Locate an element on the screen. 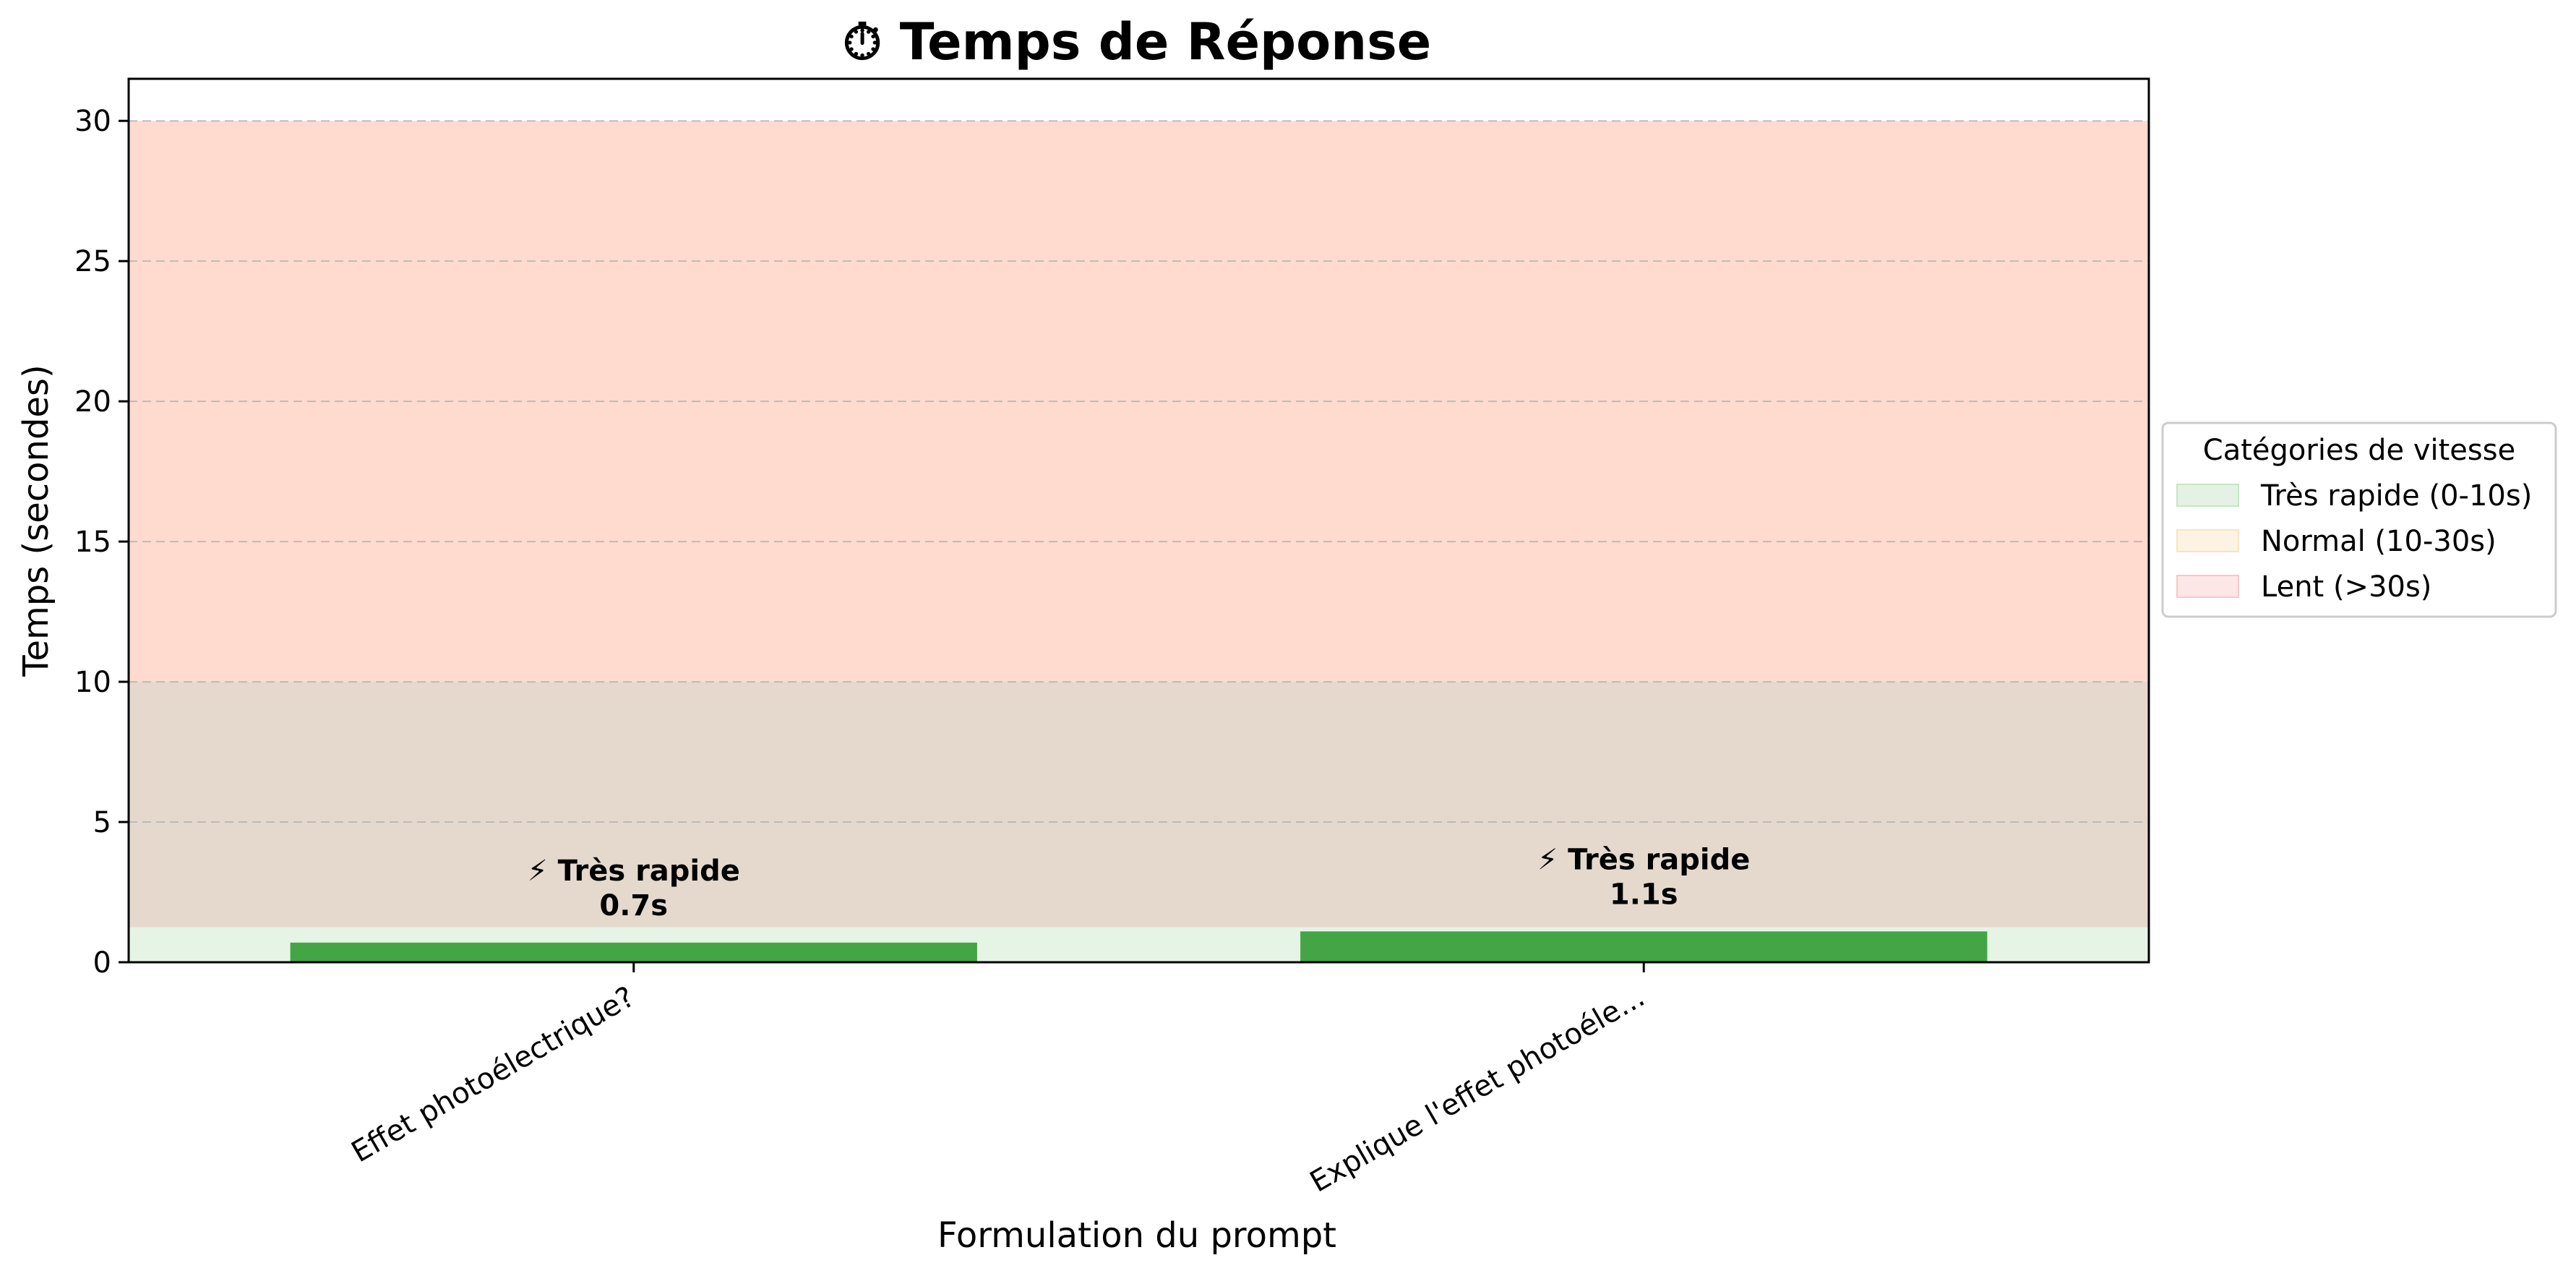  x-axis-label: Formulation du prompt is located at coordinates (1137, 1235).